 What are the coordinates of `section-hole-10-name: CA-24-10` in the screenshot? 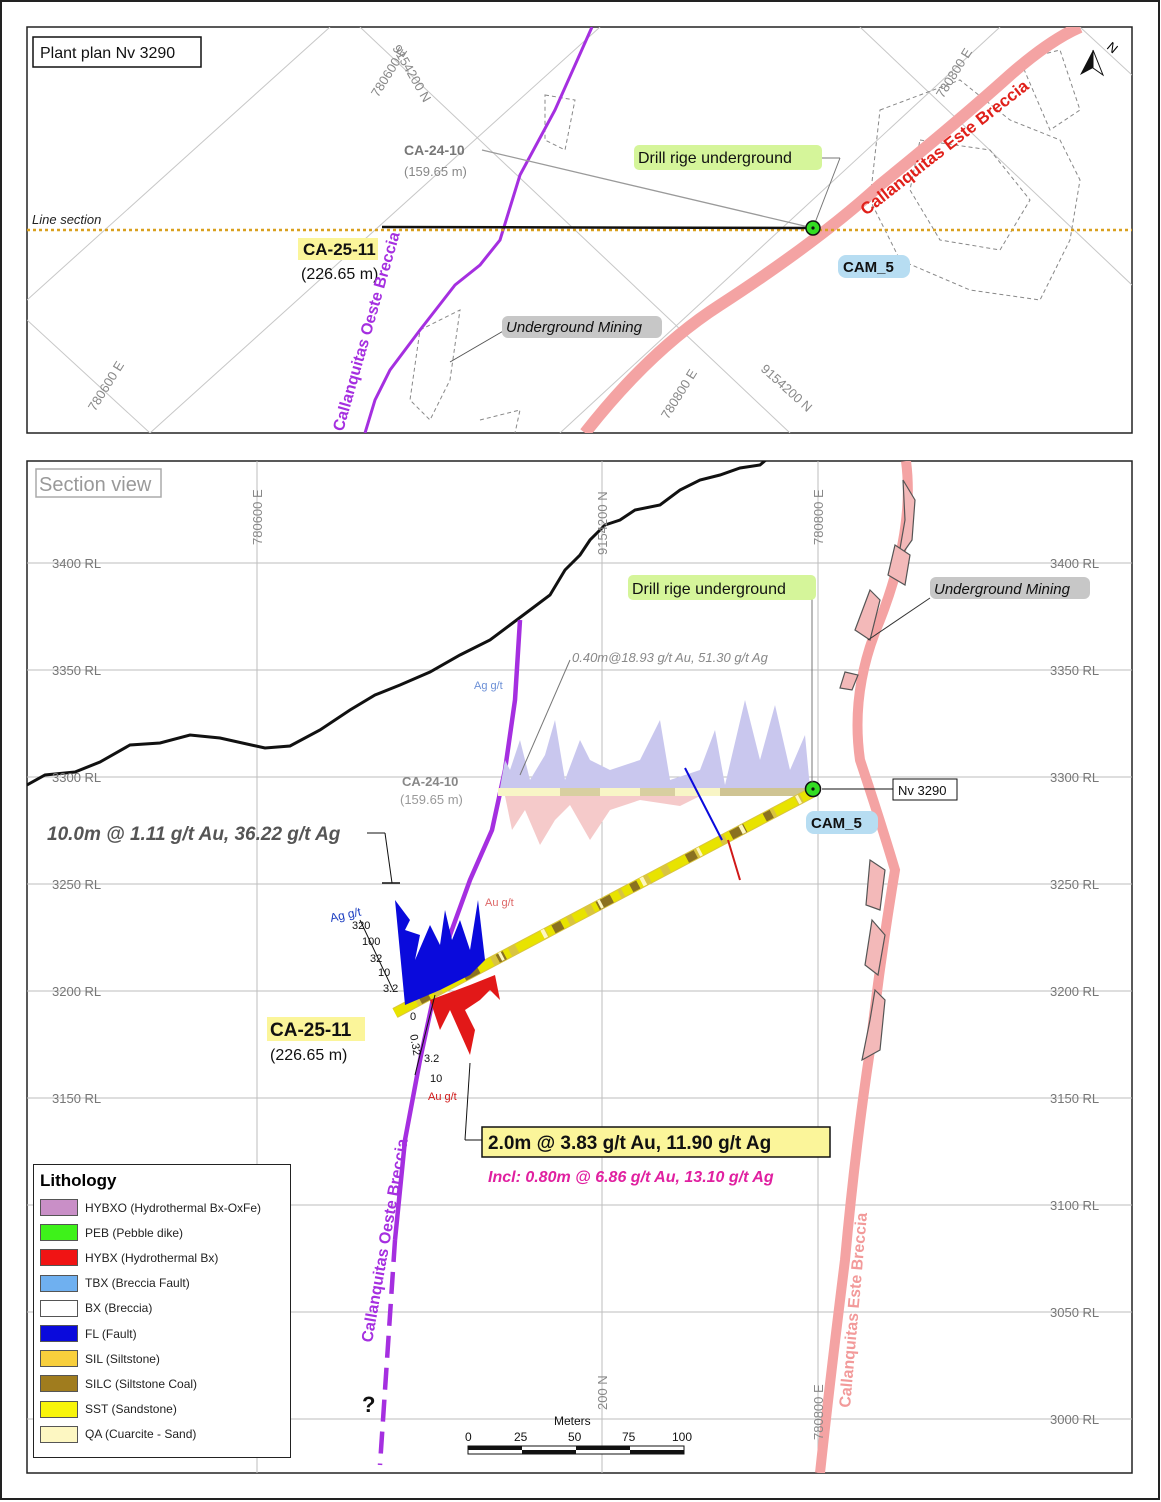 It's located at (430, 781).